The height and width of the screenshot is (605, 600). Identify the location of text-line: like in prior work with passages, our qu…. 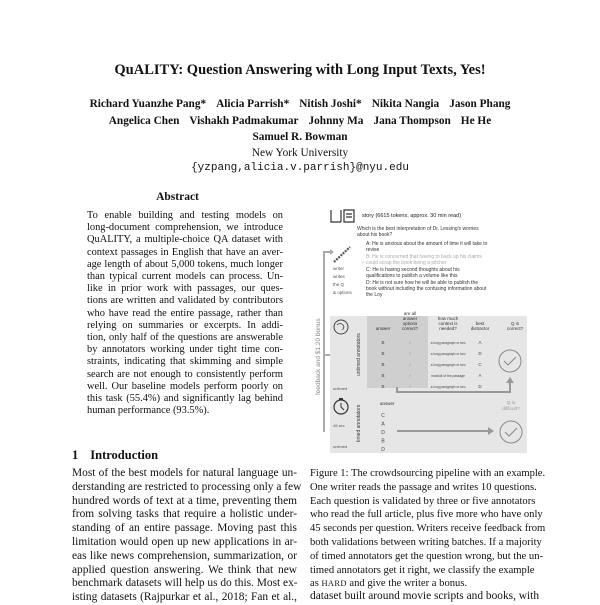
(185, 289).